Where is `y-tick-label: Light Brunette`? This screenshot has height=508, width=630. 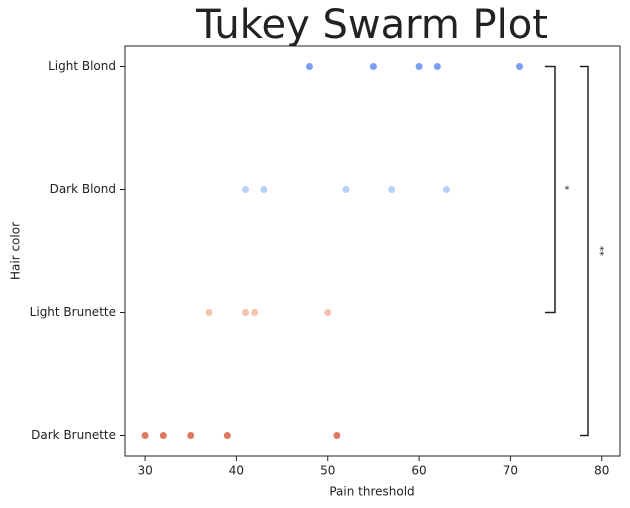 y-tick-label: Light Brunette is located at coordinates (73, 312).